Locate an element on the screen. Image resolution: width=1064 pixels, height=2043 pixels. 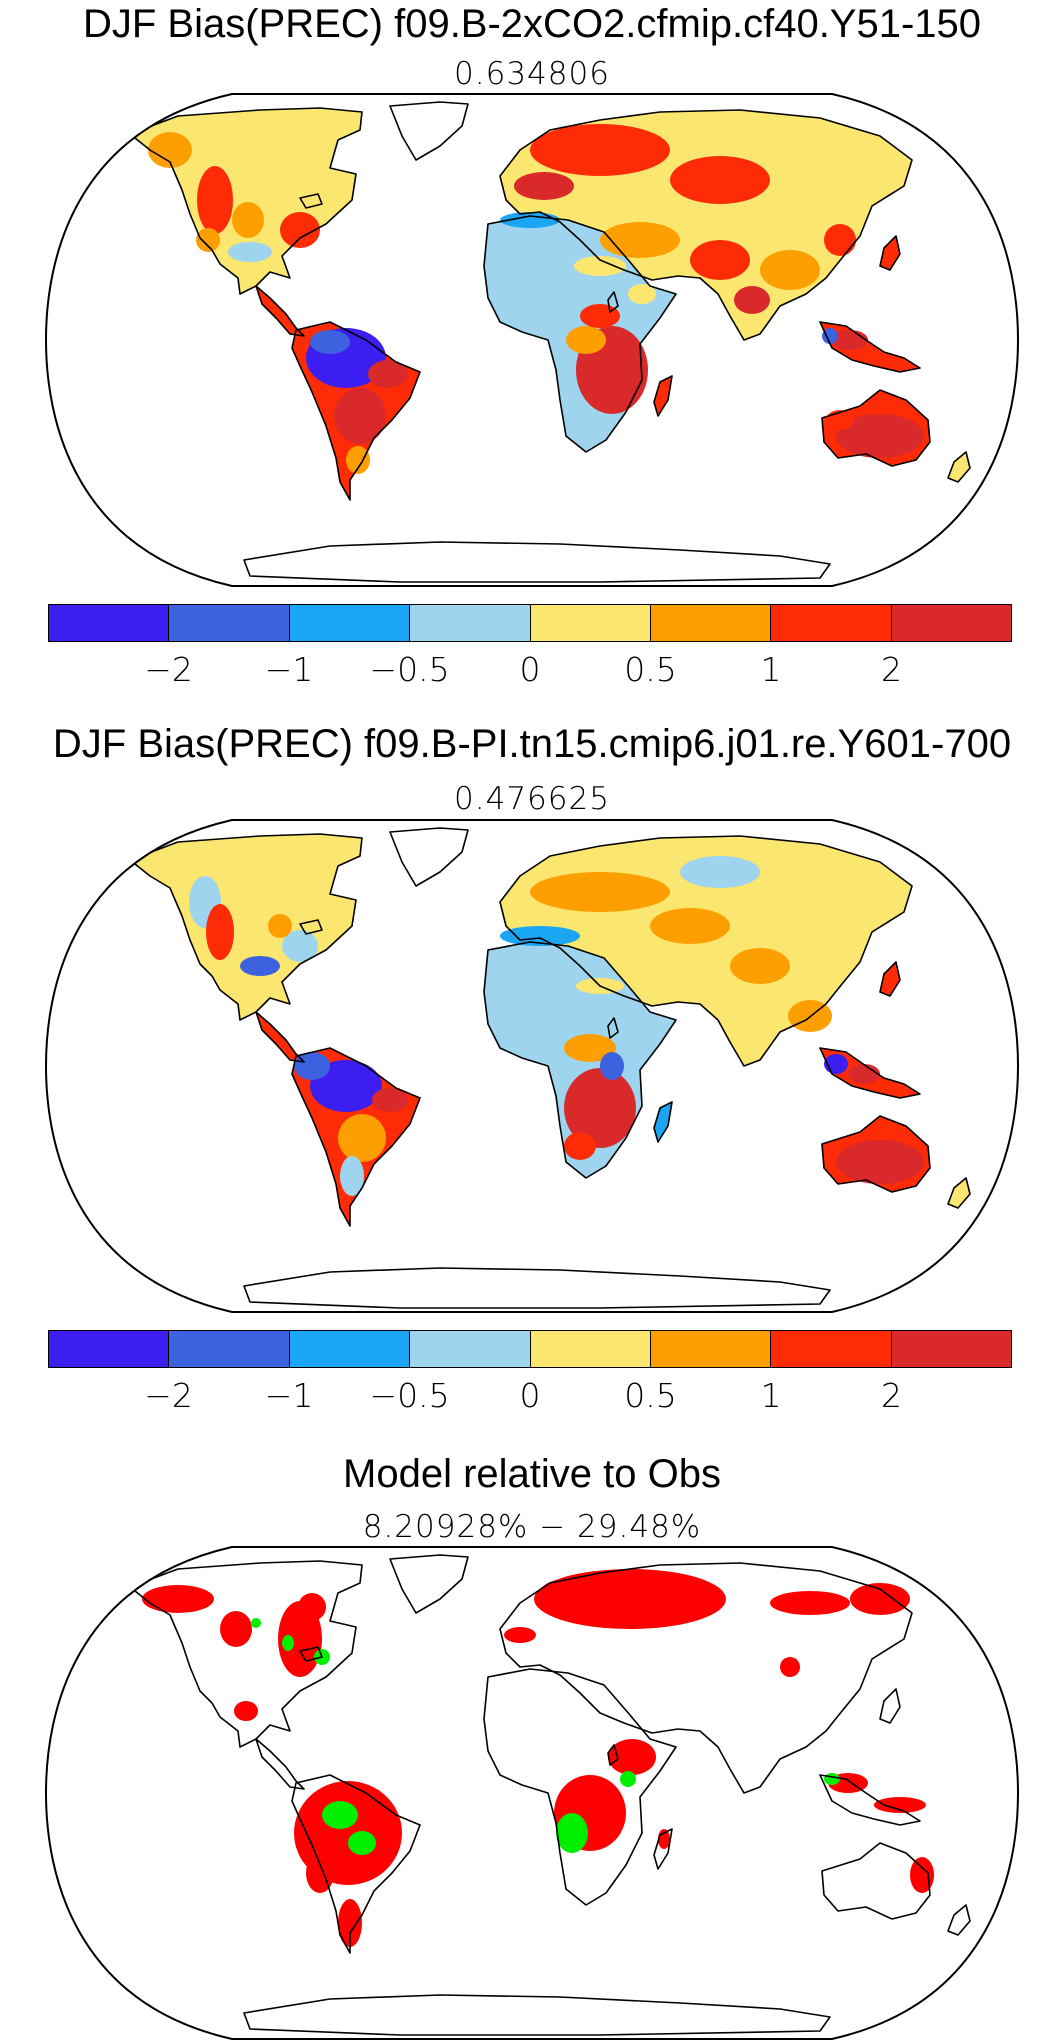
panel2-global-mean: 0.476625 is located at coordinates (532, 799).